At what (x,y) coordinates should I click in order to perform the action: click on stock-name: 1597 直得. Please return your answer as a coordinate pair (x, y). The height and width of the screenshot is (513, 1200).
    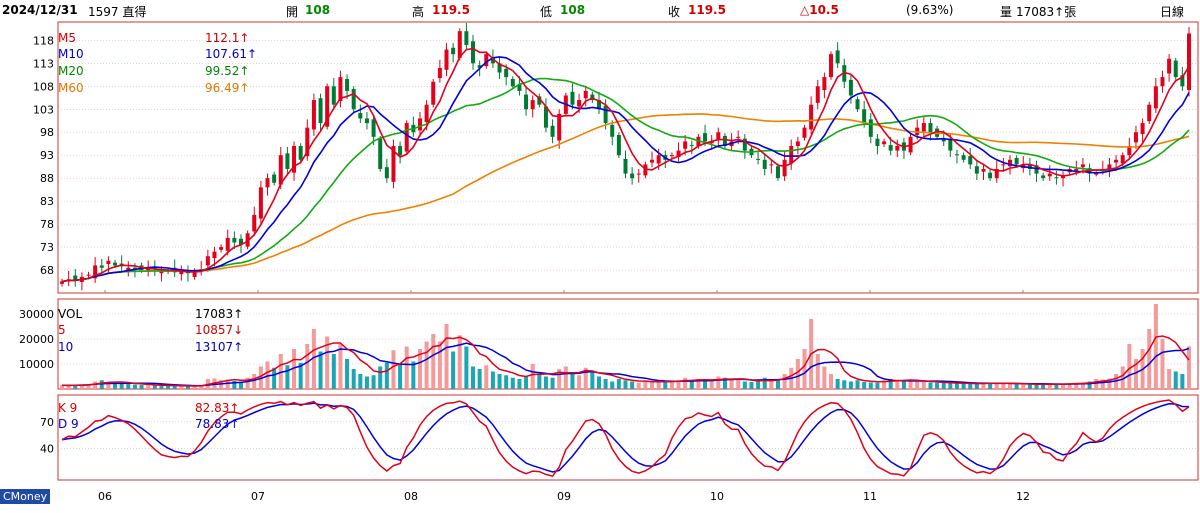
    Looking at the image, I should click on (117, 12).